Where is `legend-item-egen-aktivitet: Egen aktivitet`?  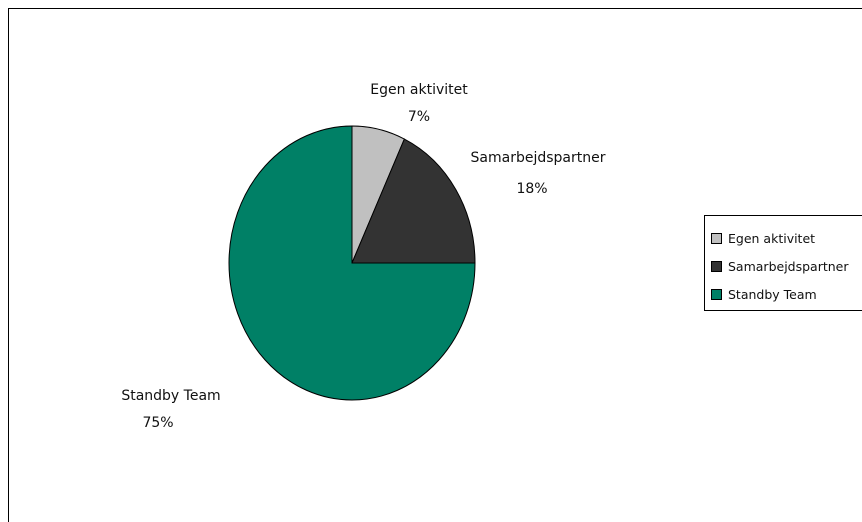
legend-item-egen-aktivitet: Egen aktivitet is located at coordinates (763, 238).